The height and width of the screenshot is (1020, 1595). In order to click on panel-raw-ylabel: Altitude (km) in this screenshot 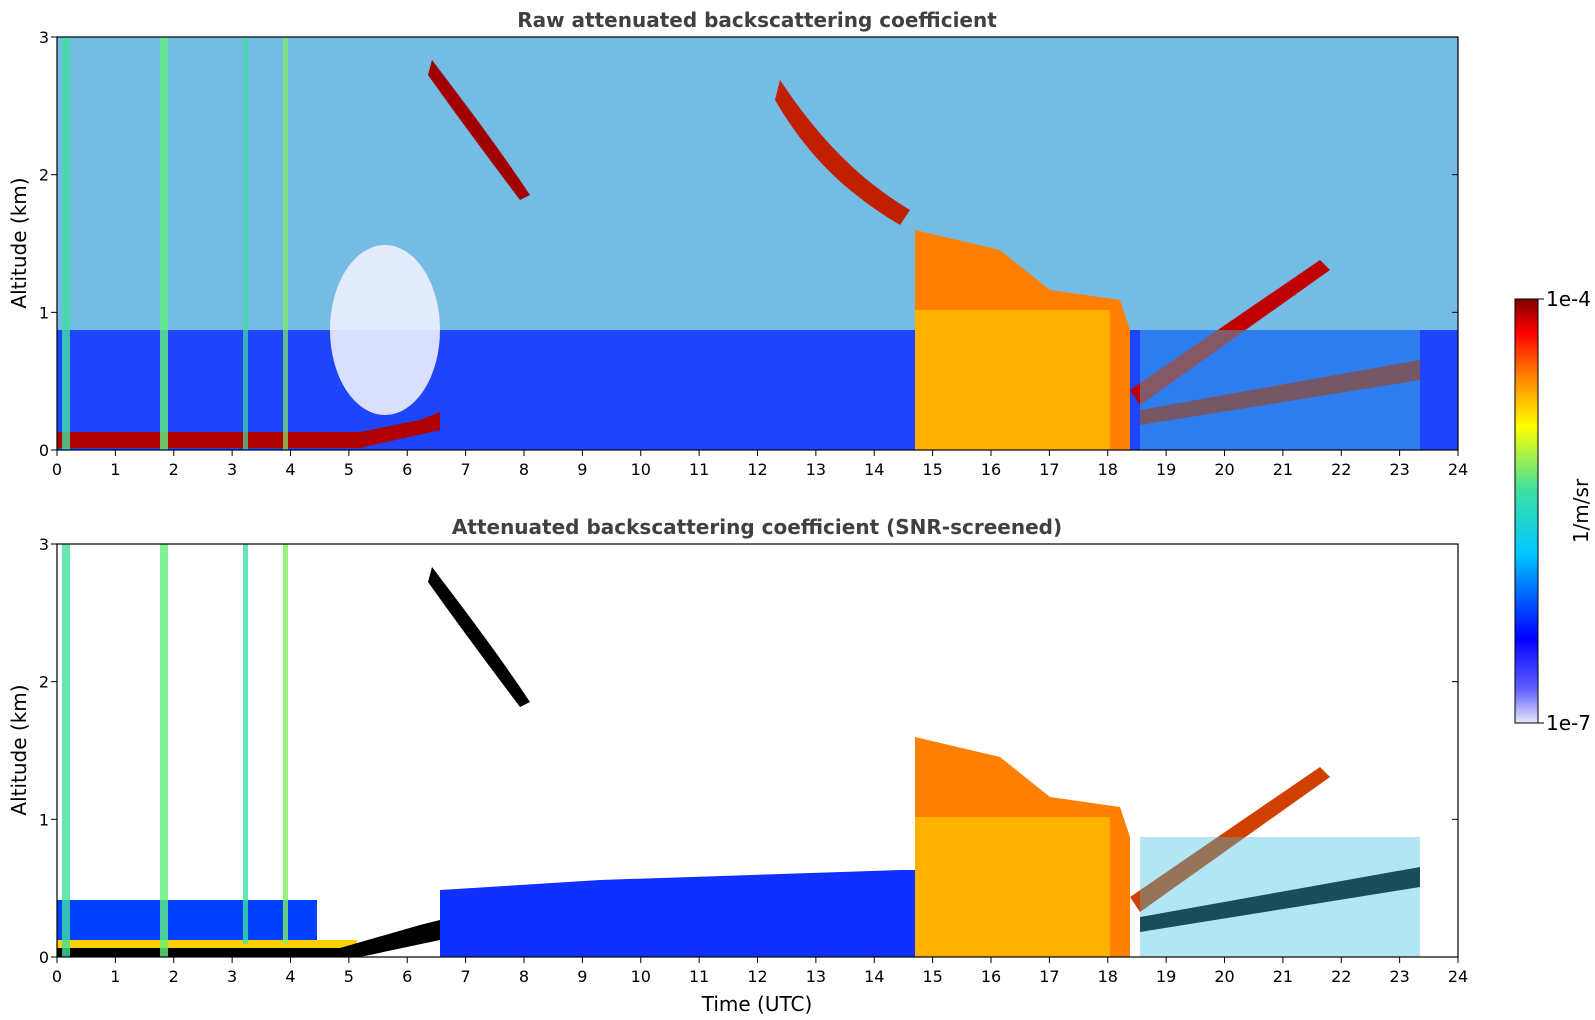, I will do `click(19, 242)`.